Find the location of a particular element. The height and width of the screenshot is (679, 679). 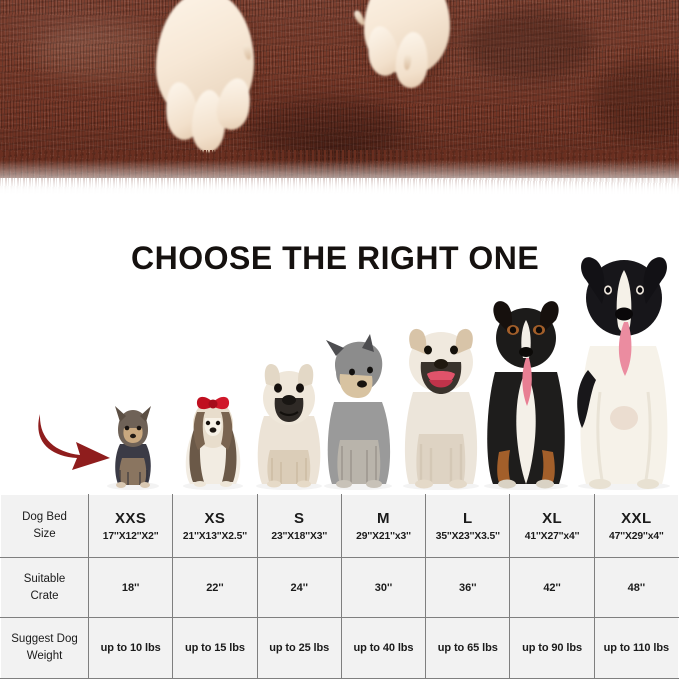

dog-paw-left is located at coordinates (208, 82).